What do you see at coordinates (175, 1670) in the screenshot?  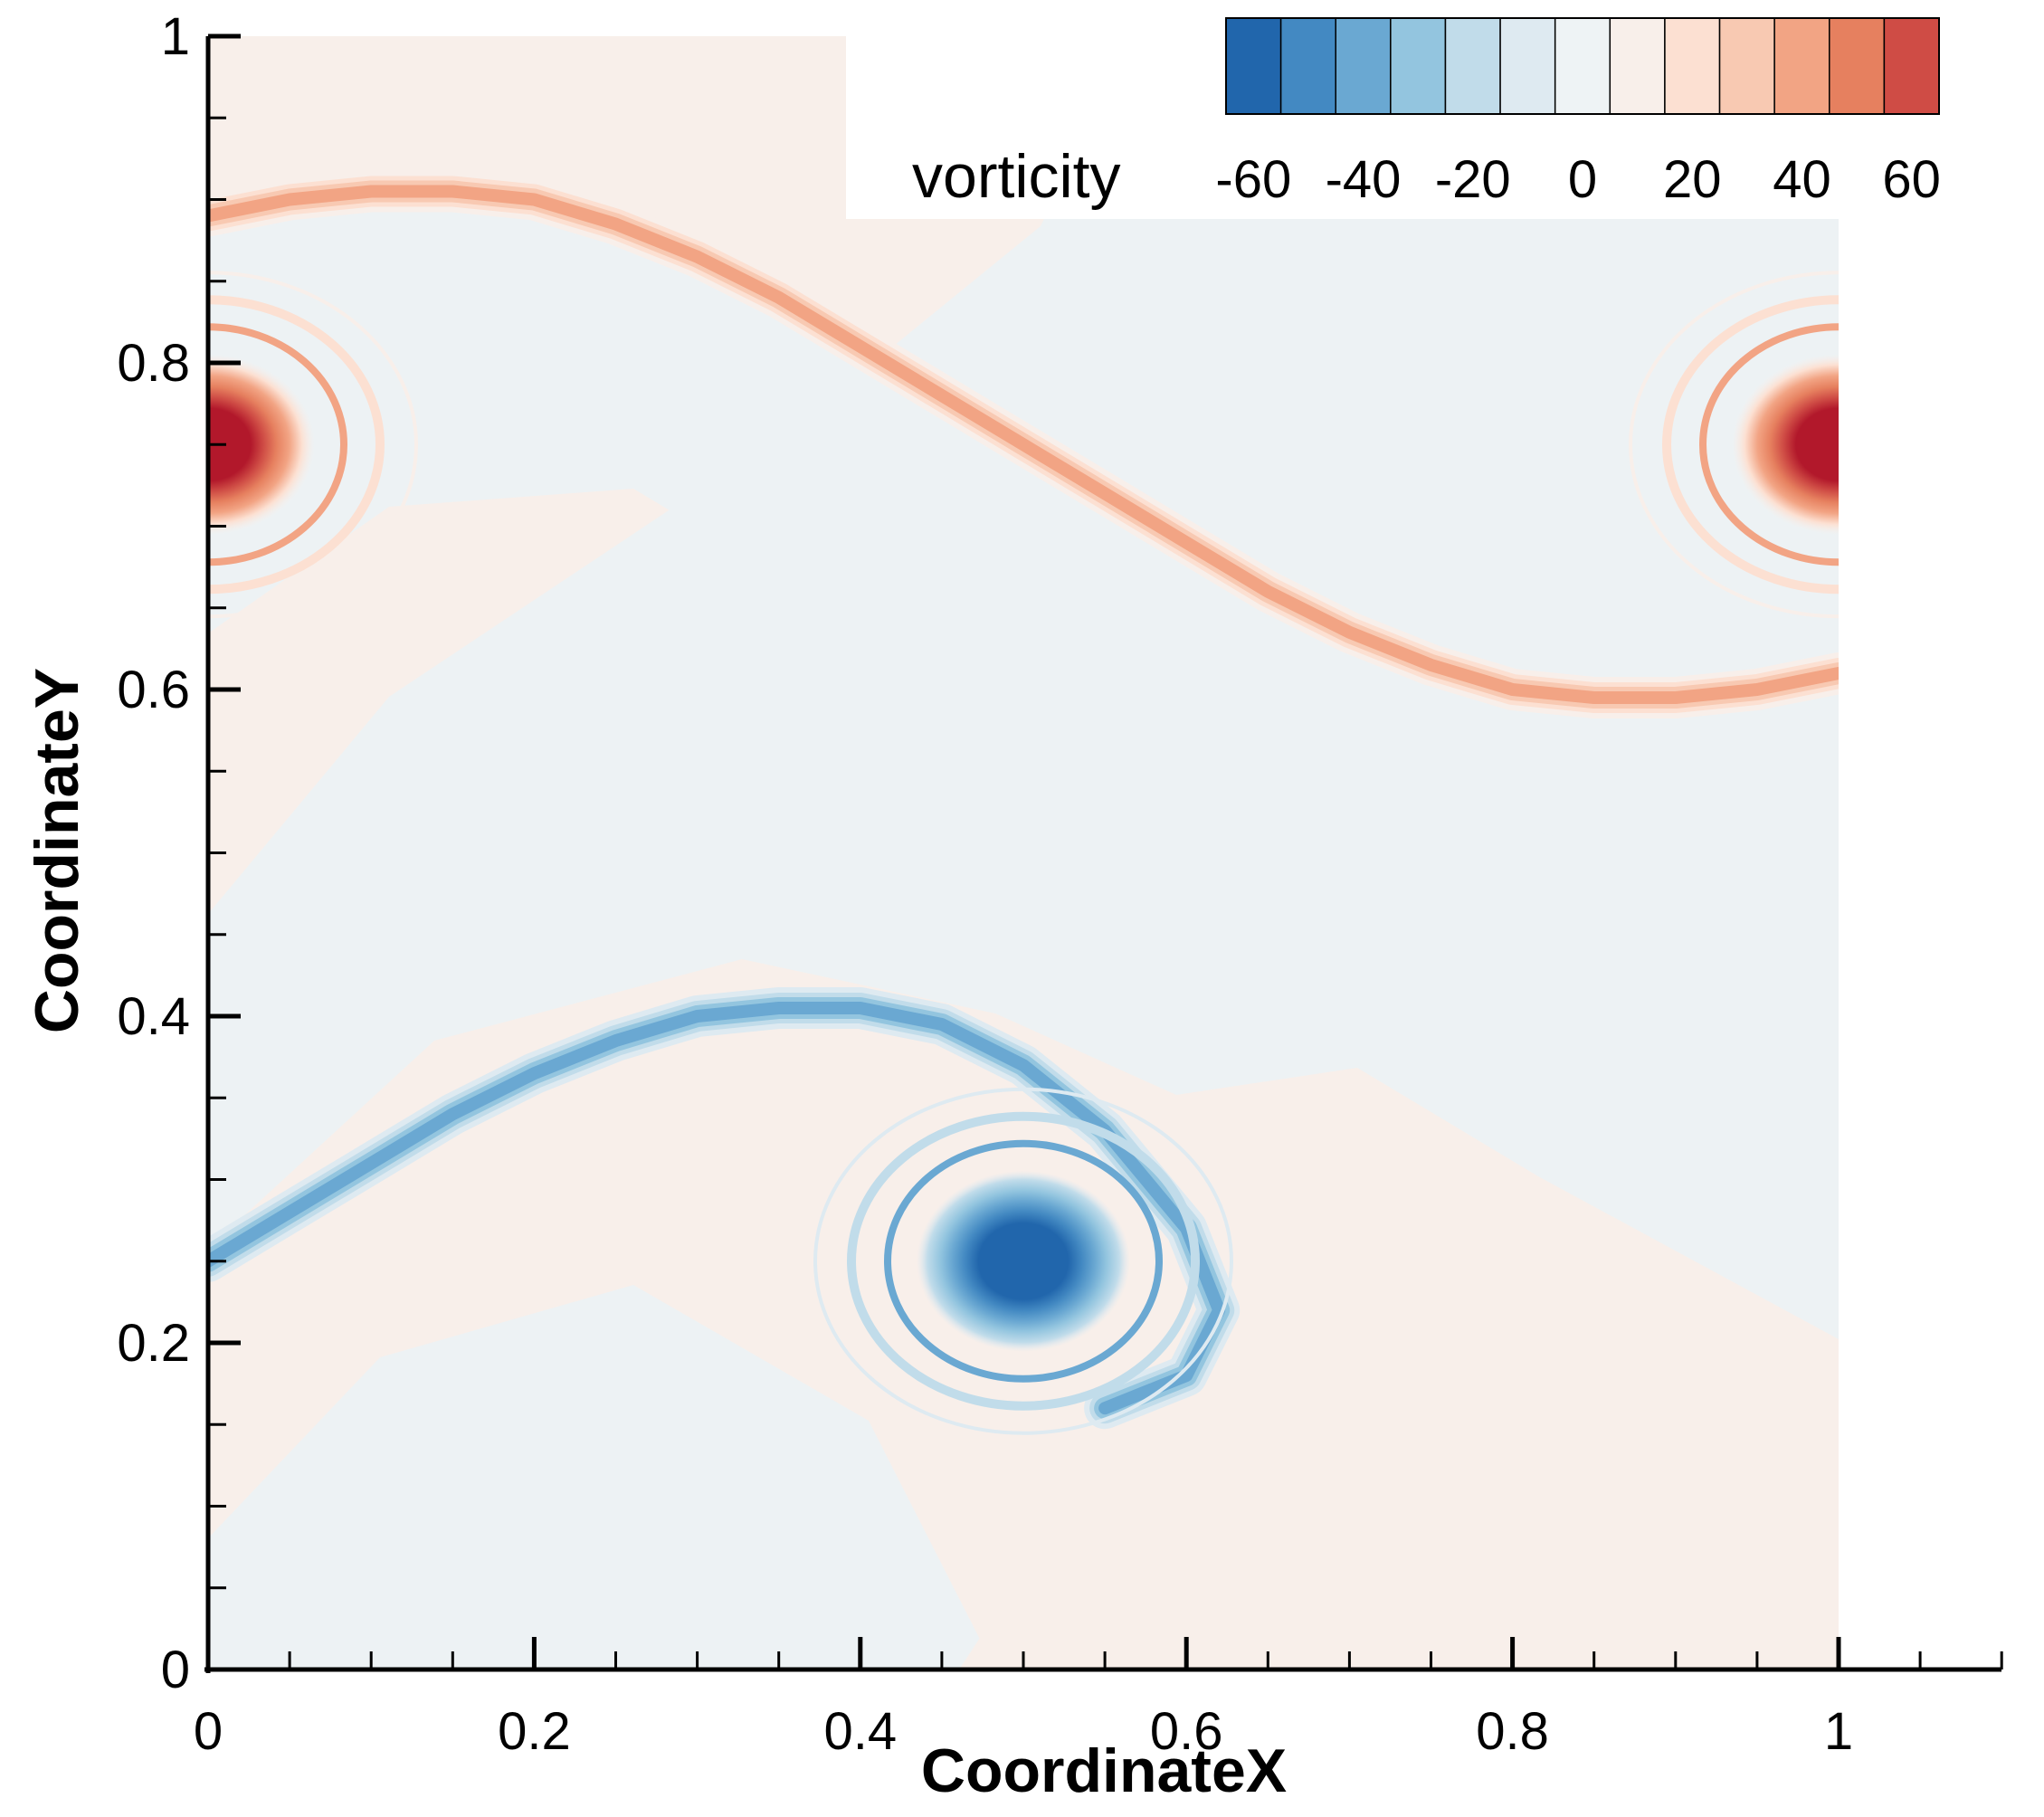 I see `y-tick-label: 0` at bounding box center [175, 1670].